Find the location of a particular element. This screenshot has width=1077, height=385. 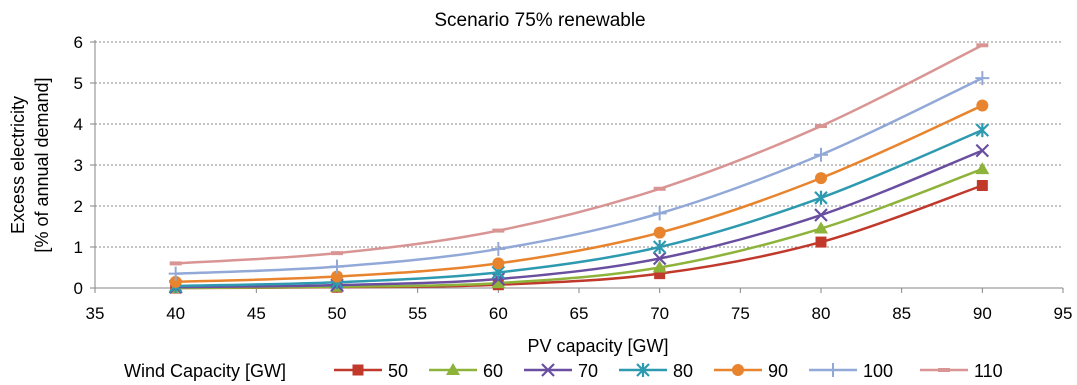

y-tick-label: 0 is located at coordinates (78, 288).